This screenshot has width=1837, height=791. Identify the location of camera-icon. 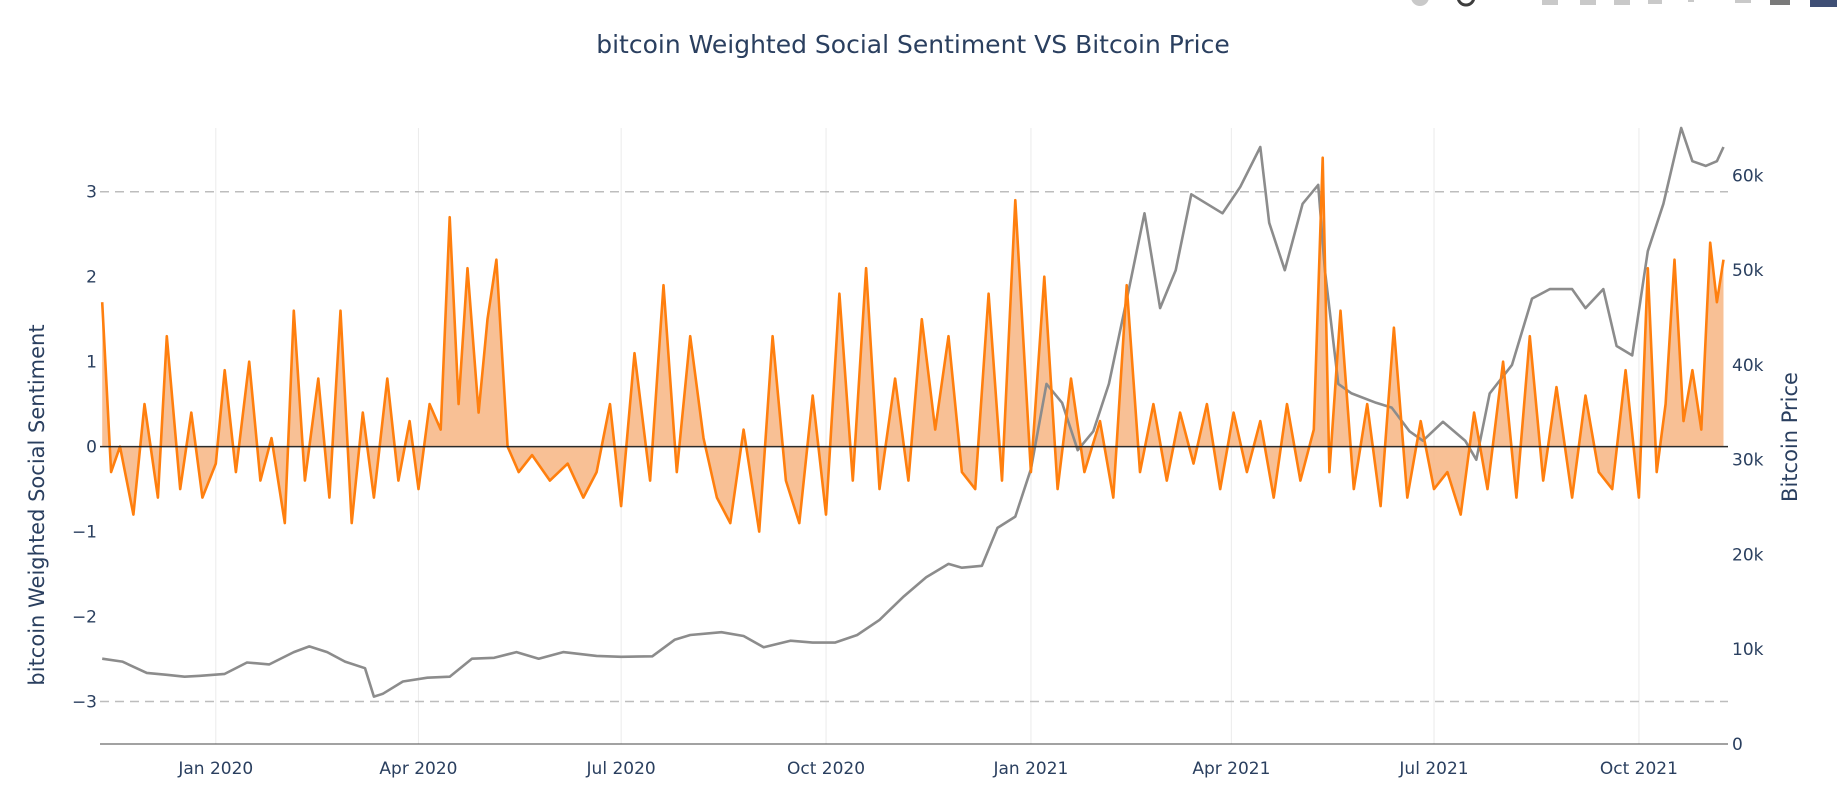
(1420, 3).